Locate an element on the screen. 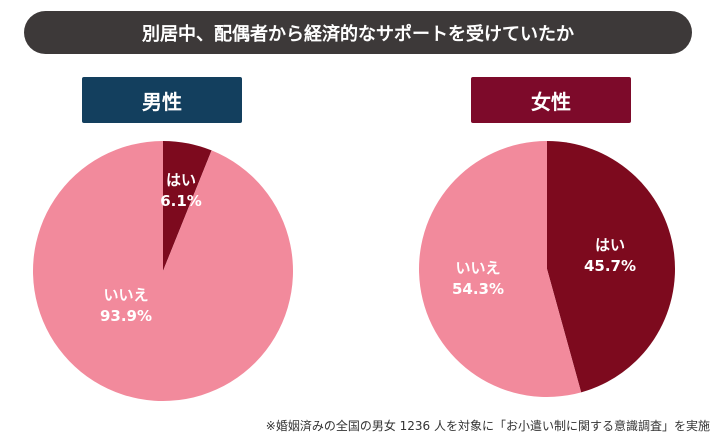  pie-label-male-no: いいえ is located at coordinates (125, 295).